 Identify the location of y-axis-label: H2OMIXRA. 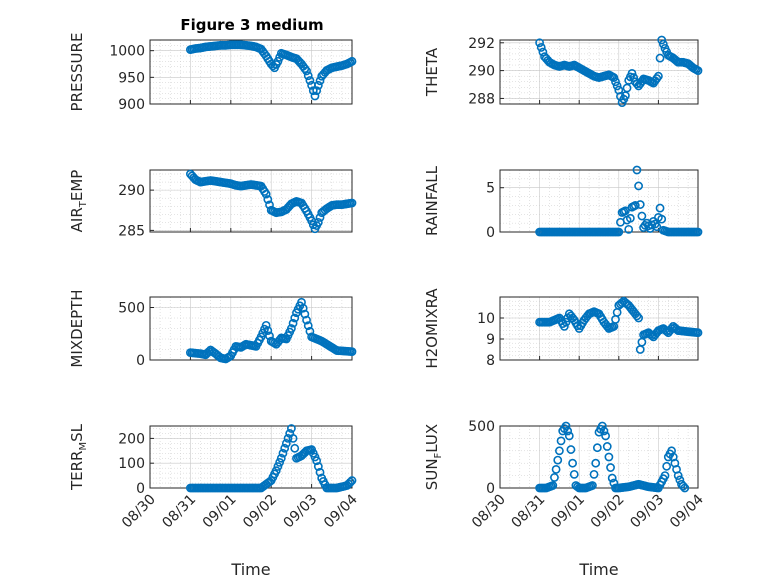
(432, 328).